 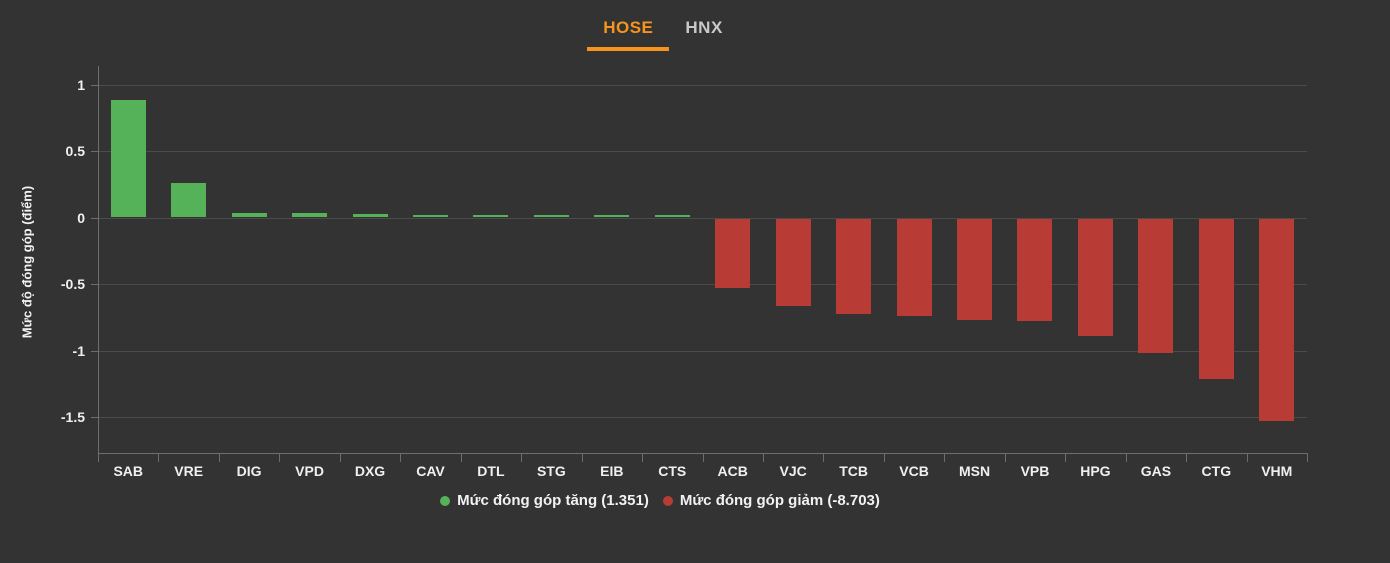 I want to click on y-tick-label--0.5: -0.5, so click(x=72, y=284).